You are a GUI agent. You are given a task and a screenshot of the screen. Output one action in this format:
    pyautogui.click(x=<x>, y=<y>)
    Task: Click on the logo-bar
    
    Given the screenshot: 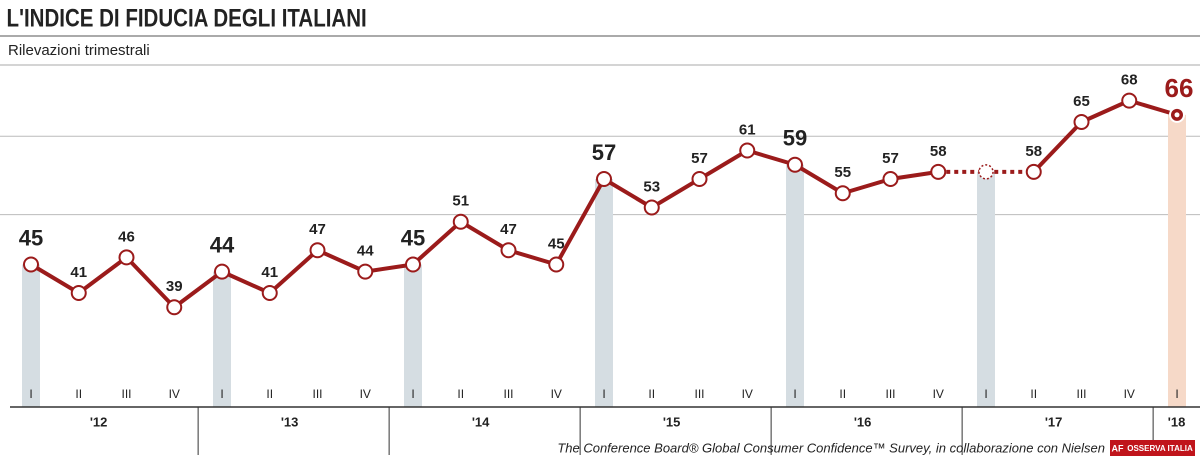 What is the action you would take?
    pyautogui.click(x=1160, y=448)
    